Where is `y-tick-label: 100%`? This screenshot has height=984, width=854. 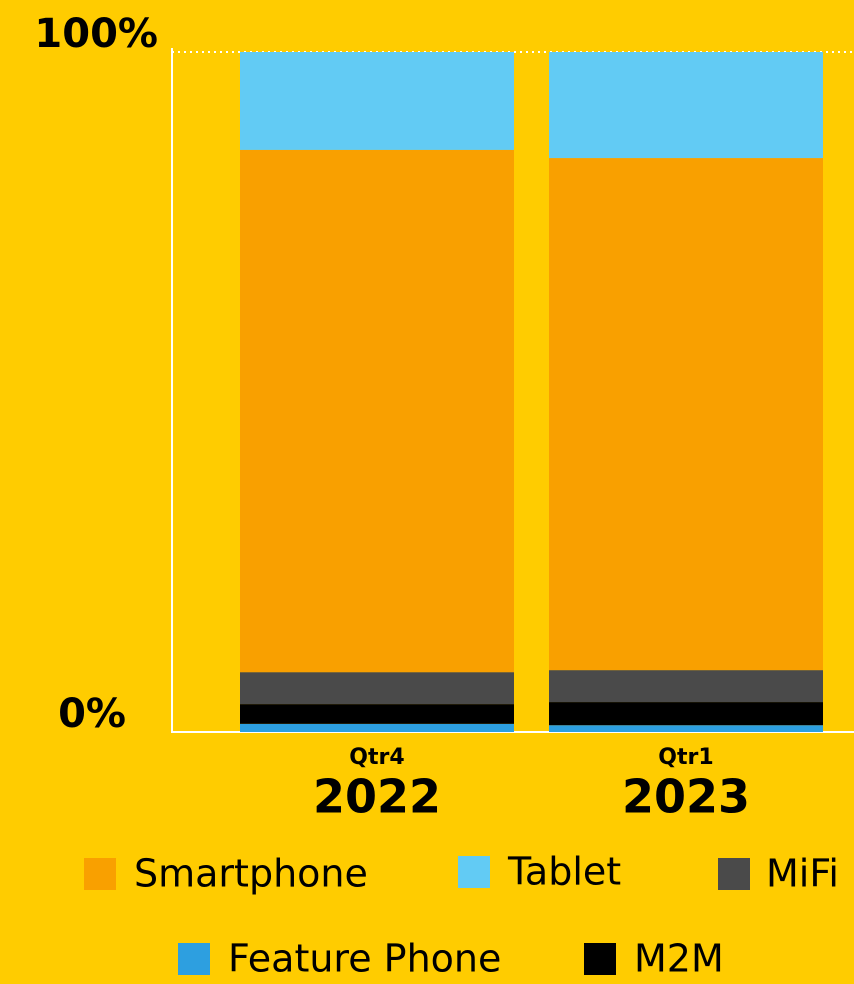
y-tick-label: 100% is located at coordinates (96, 34).